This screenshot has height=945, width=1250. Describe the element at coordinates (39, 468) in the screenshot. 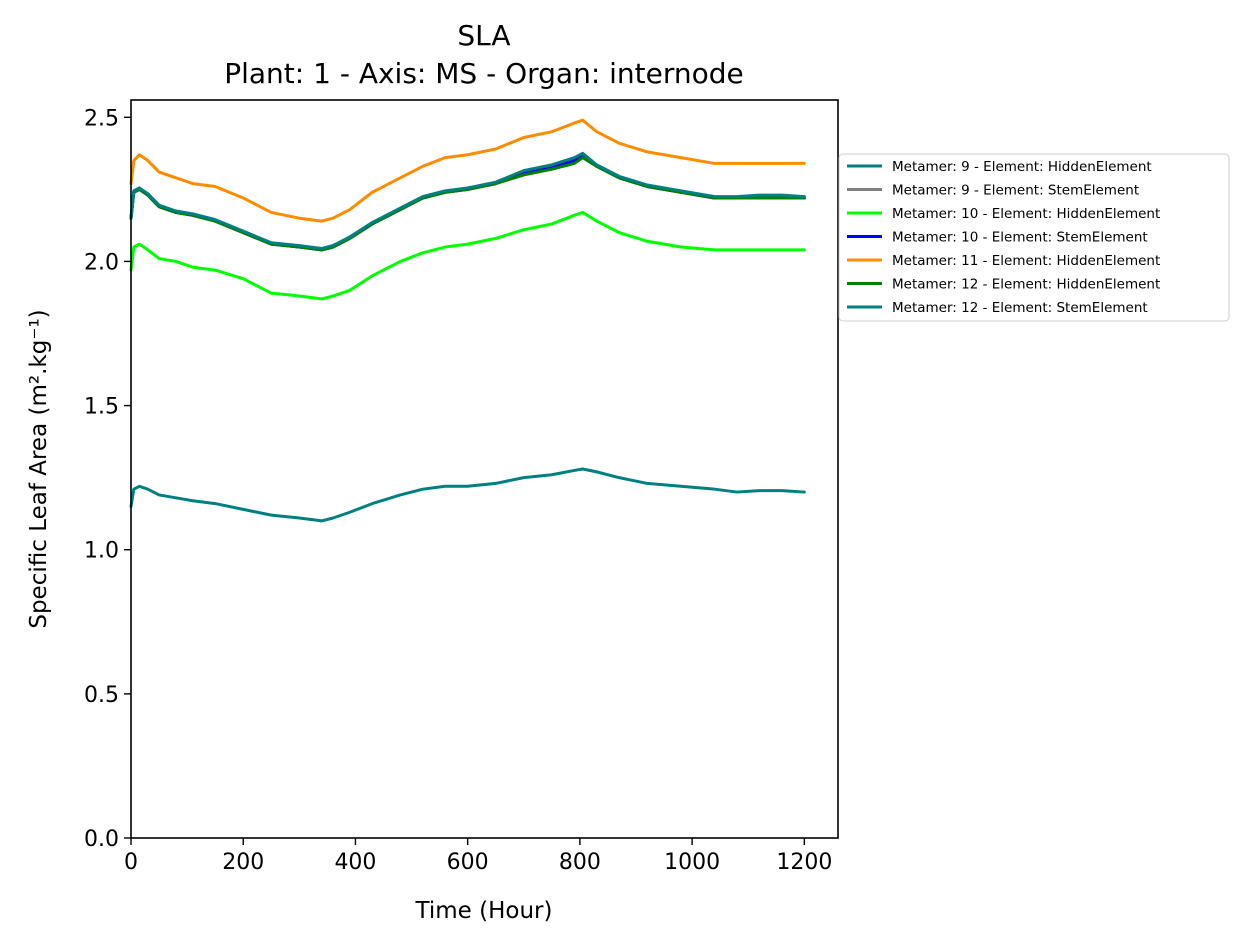

I see `y-axis-label: Specific Leaf Area (m².kg⁻¹)` at that location.